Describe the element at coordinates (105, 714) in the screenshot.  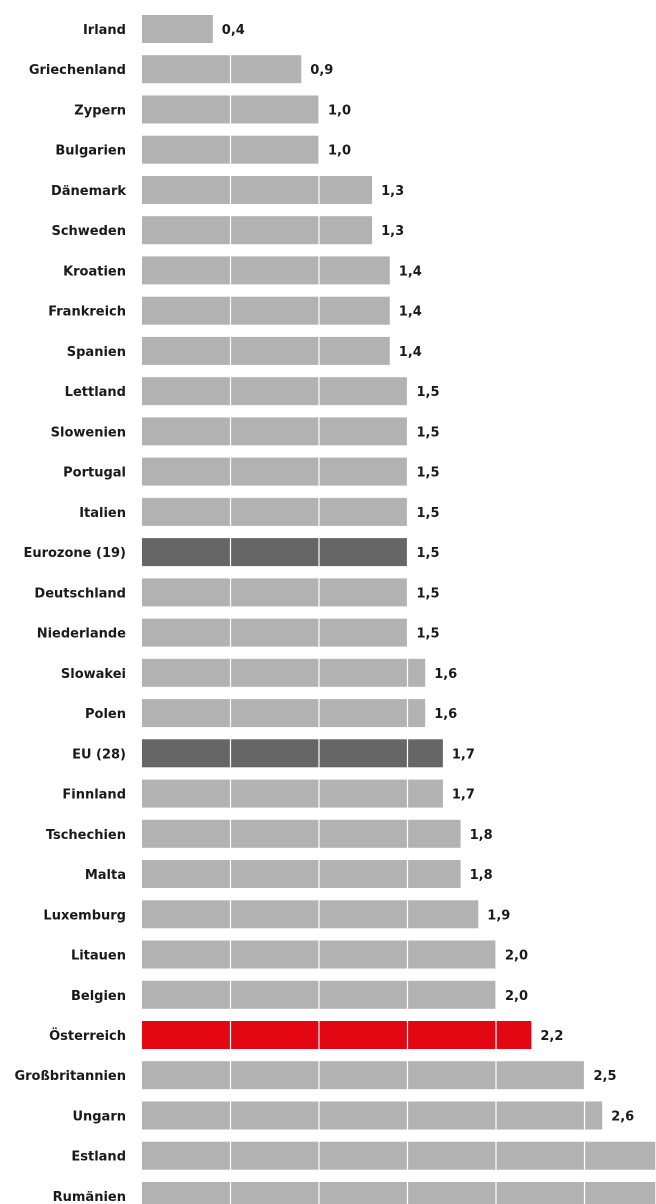
I see `category-label-polen: Polen` at that location.